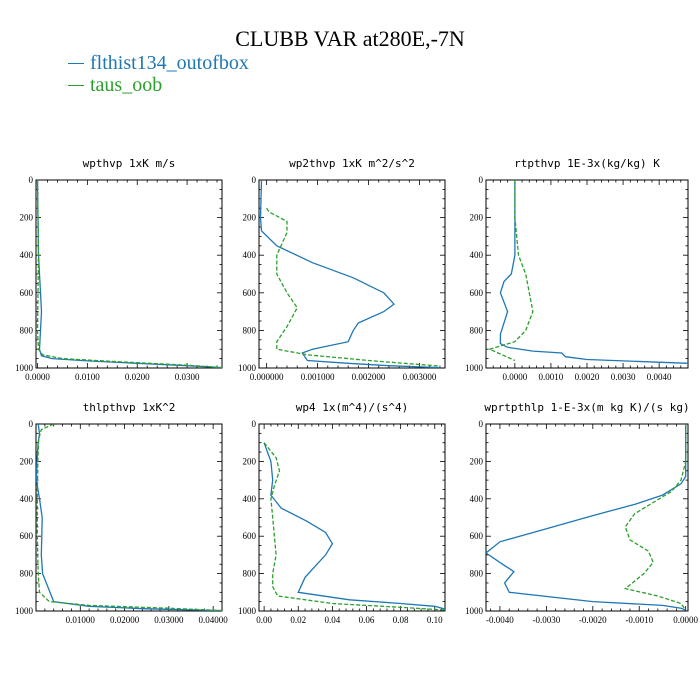 The height and width of the screenshot is (700, 700). I want to click on x-tick-label: 0.03000, so click(169, 620).